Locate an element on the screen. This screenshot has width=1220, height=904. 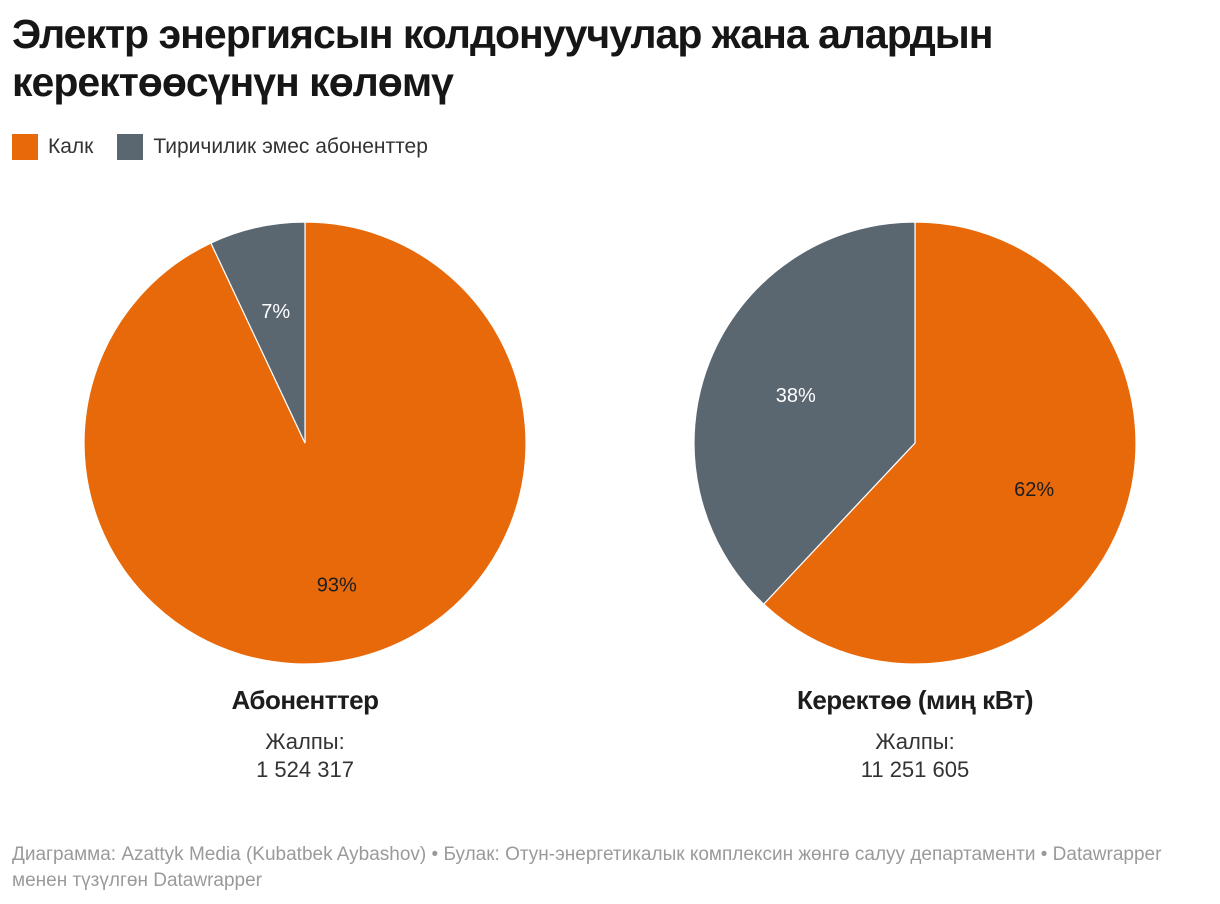
pie-total-value-subscribers: 1 524 317 is located at coordinates (305, 769).